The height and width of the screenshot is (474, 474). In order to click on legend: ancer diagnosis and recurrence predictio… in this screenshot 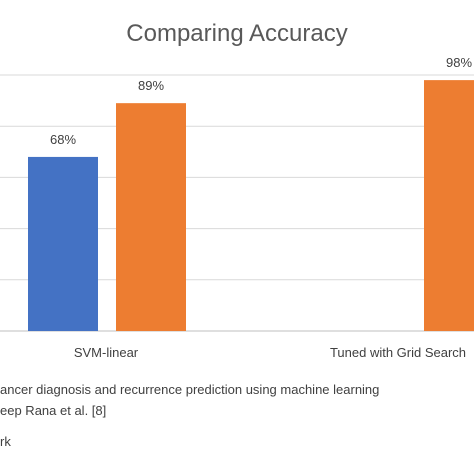, I will do `click(189, 415)`.